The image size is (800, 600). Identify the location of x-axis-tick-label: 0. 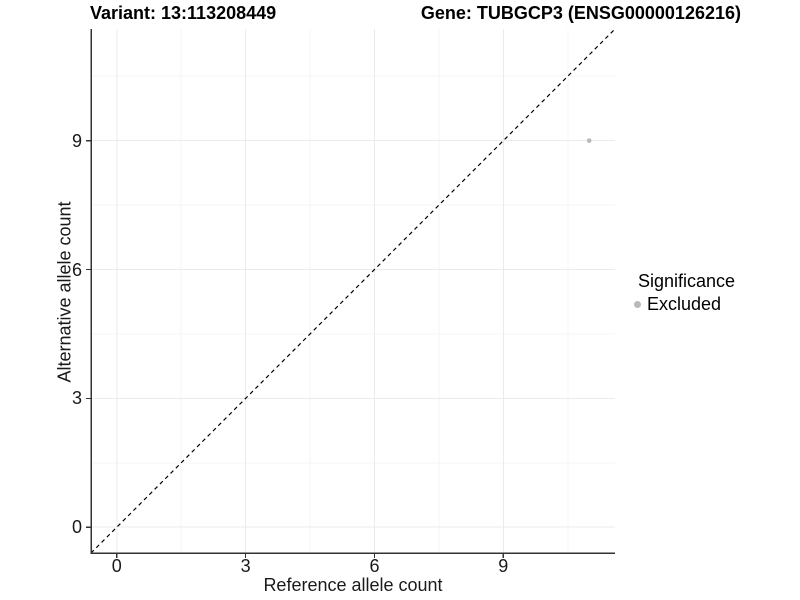
(116, 566).